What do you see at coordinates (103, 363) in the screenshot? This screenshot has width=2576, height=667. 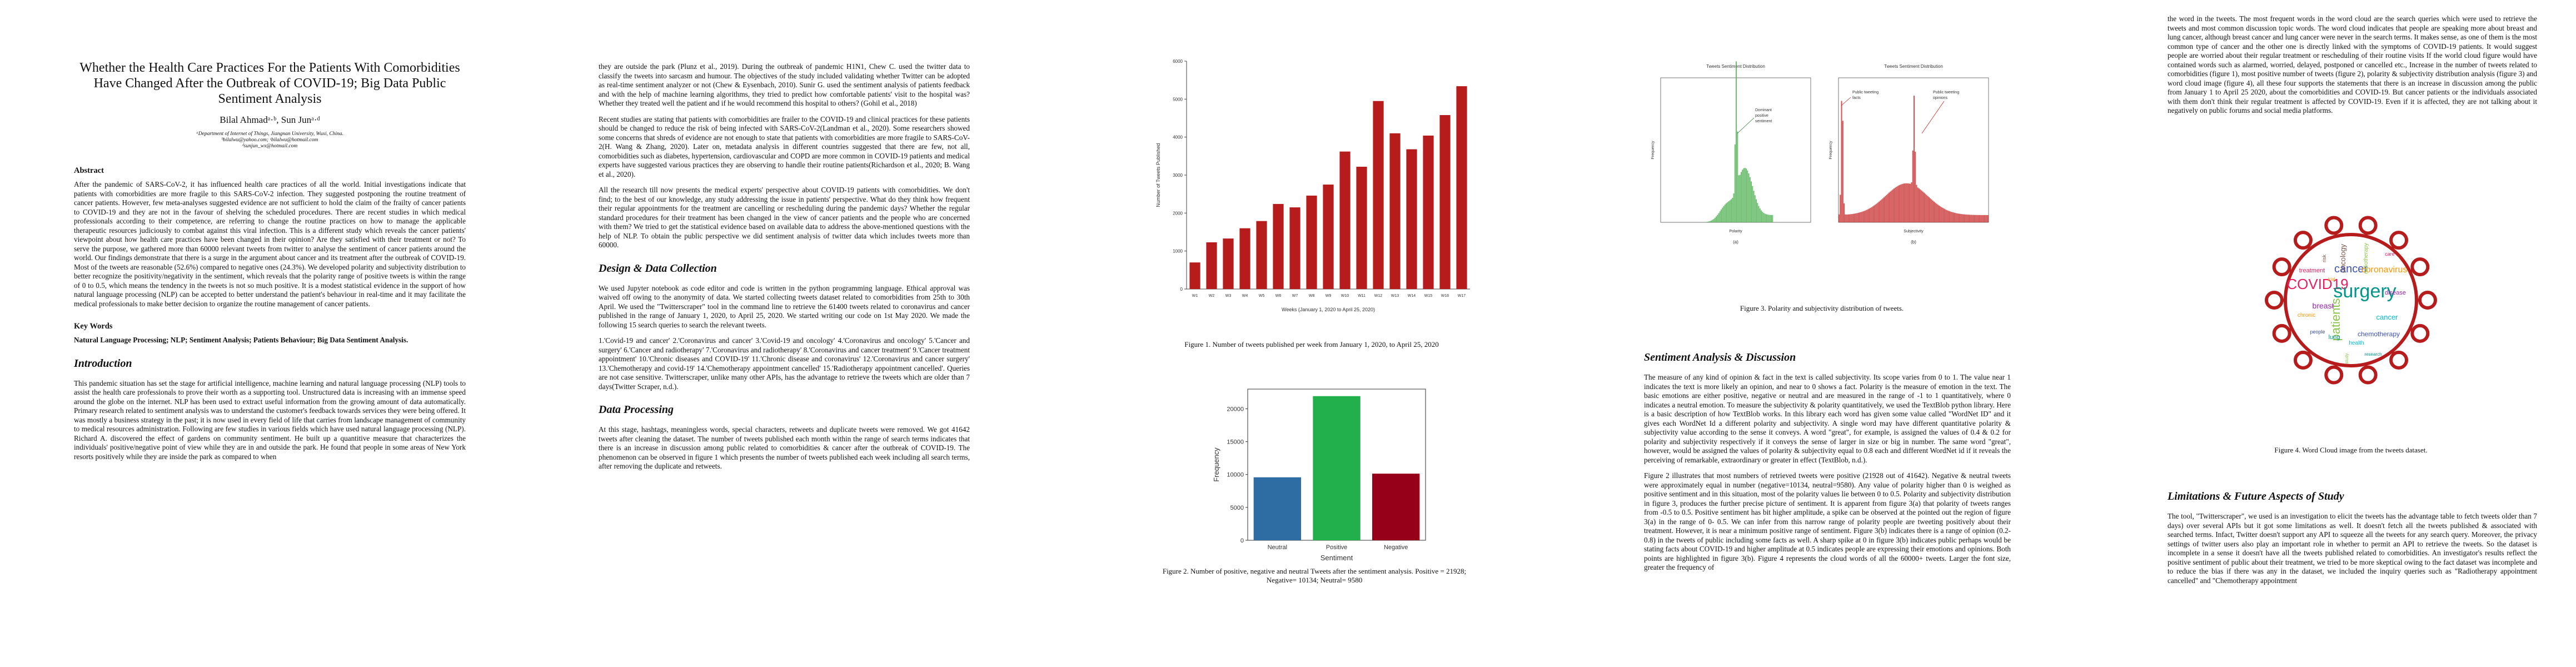 I see `intro-heading: Introduction` at bounding box center [103, 363].